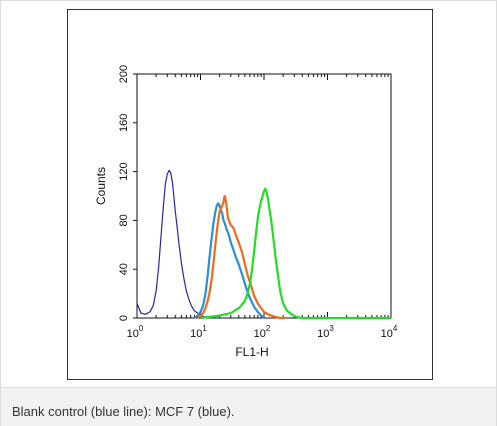 This screenshot has width=497, height=426. What do you see at coordinates (251, 352) in the screenshot?
I see `x-axis-label: FL1-H` at bounding box center [251, 352].